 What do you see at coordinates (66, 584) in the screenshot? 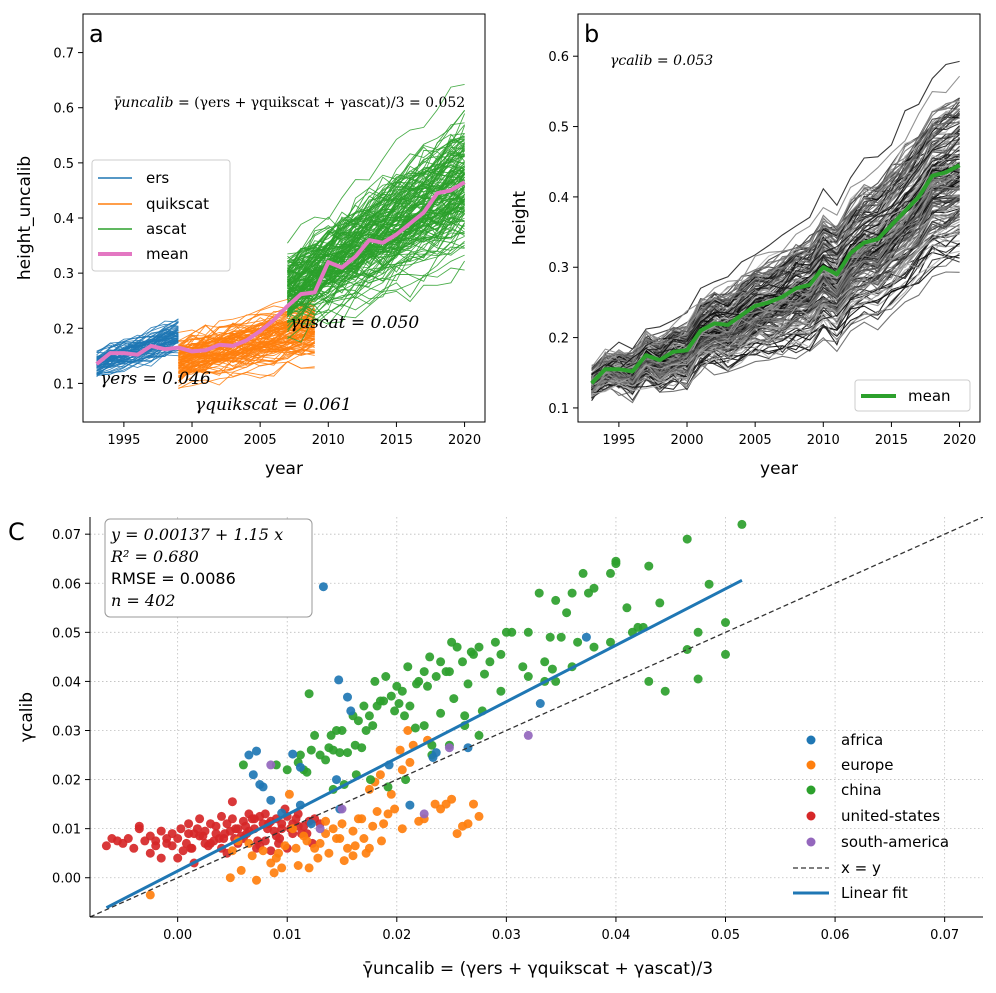
I see `panel-c-ytick-label: 0.06` at bounding box center [66, 584].